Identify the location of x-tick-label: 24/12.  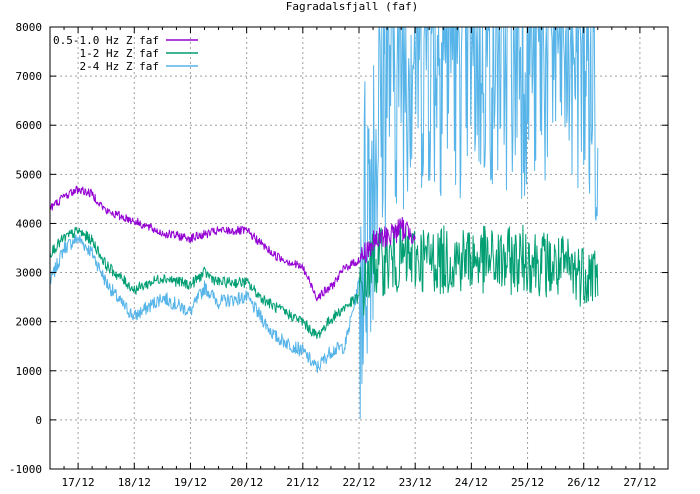
(471, 482).